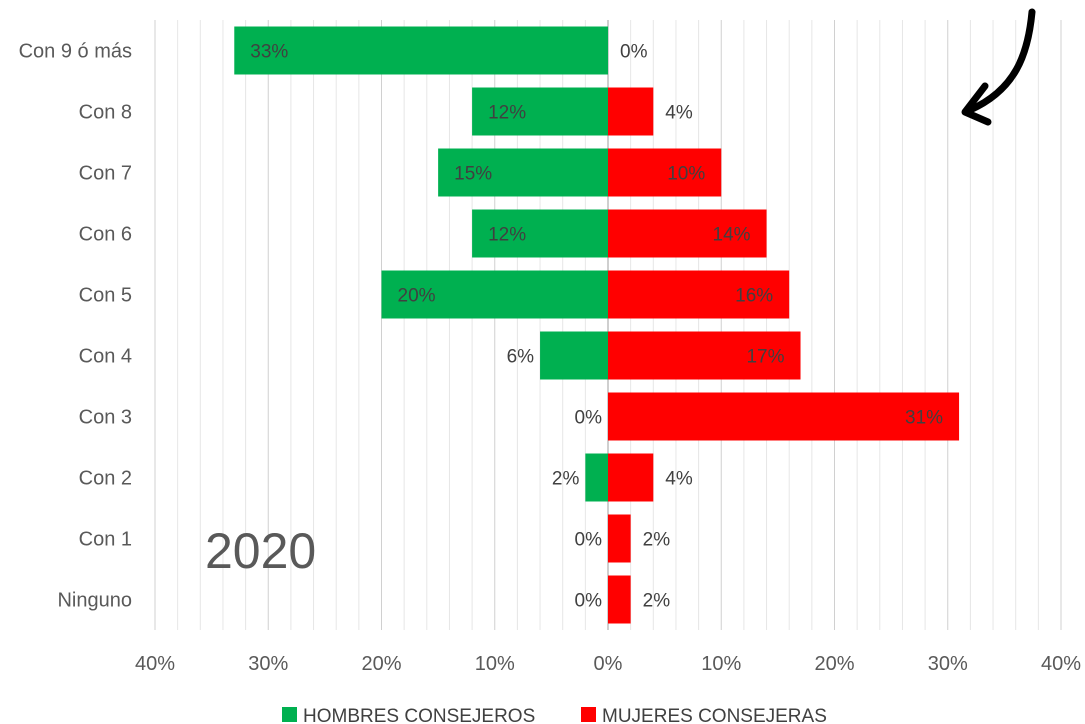 The image size is (1085, 724). What do you see at coordinates (105, 357) in the screenshot?
I see `category-label: Con 4` at bounding box center [105, 357].